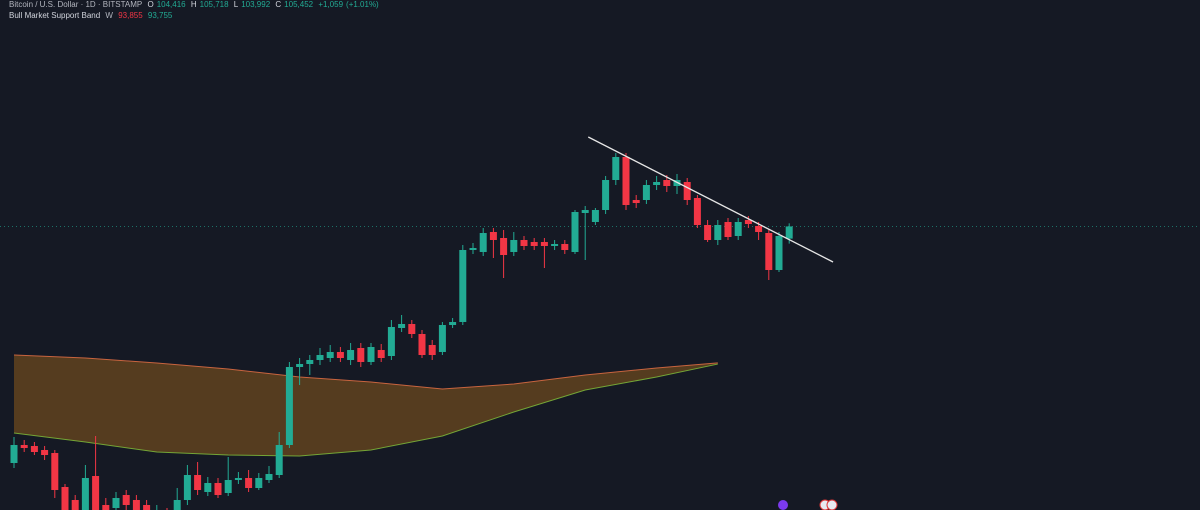  Describe the element at coordinates (331, 4) in the screenshot. I see `change: +1,059` at that location.